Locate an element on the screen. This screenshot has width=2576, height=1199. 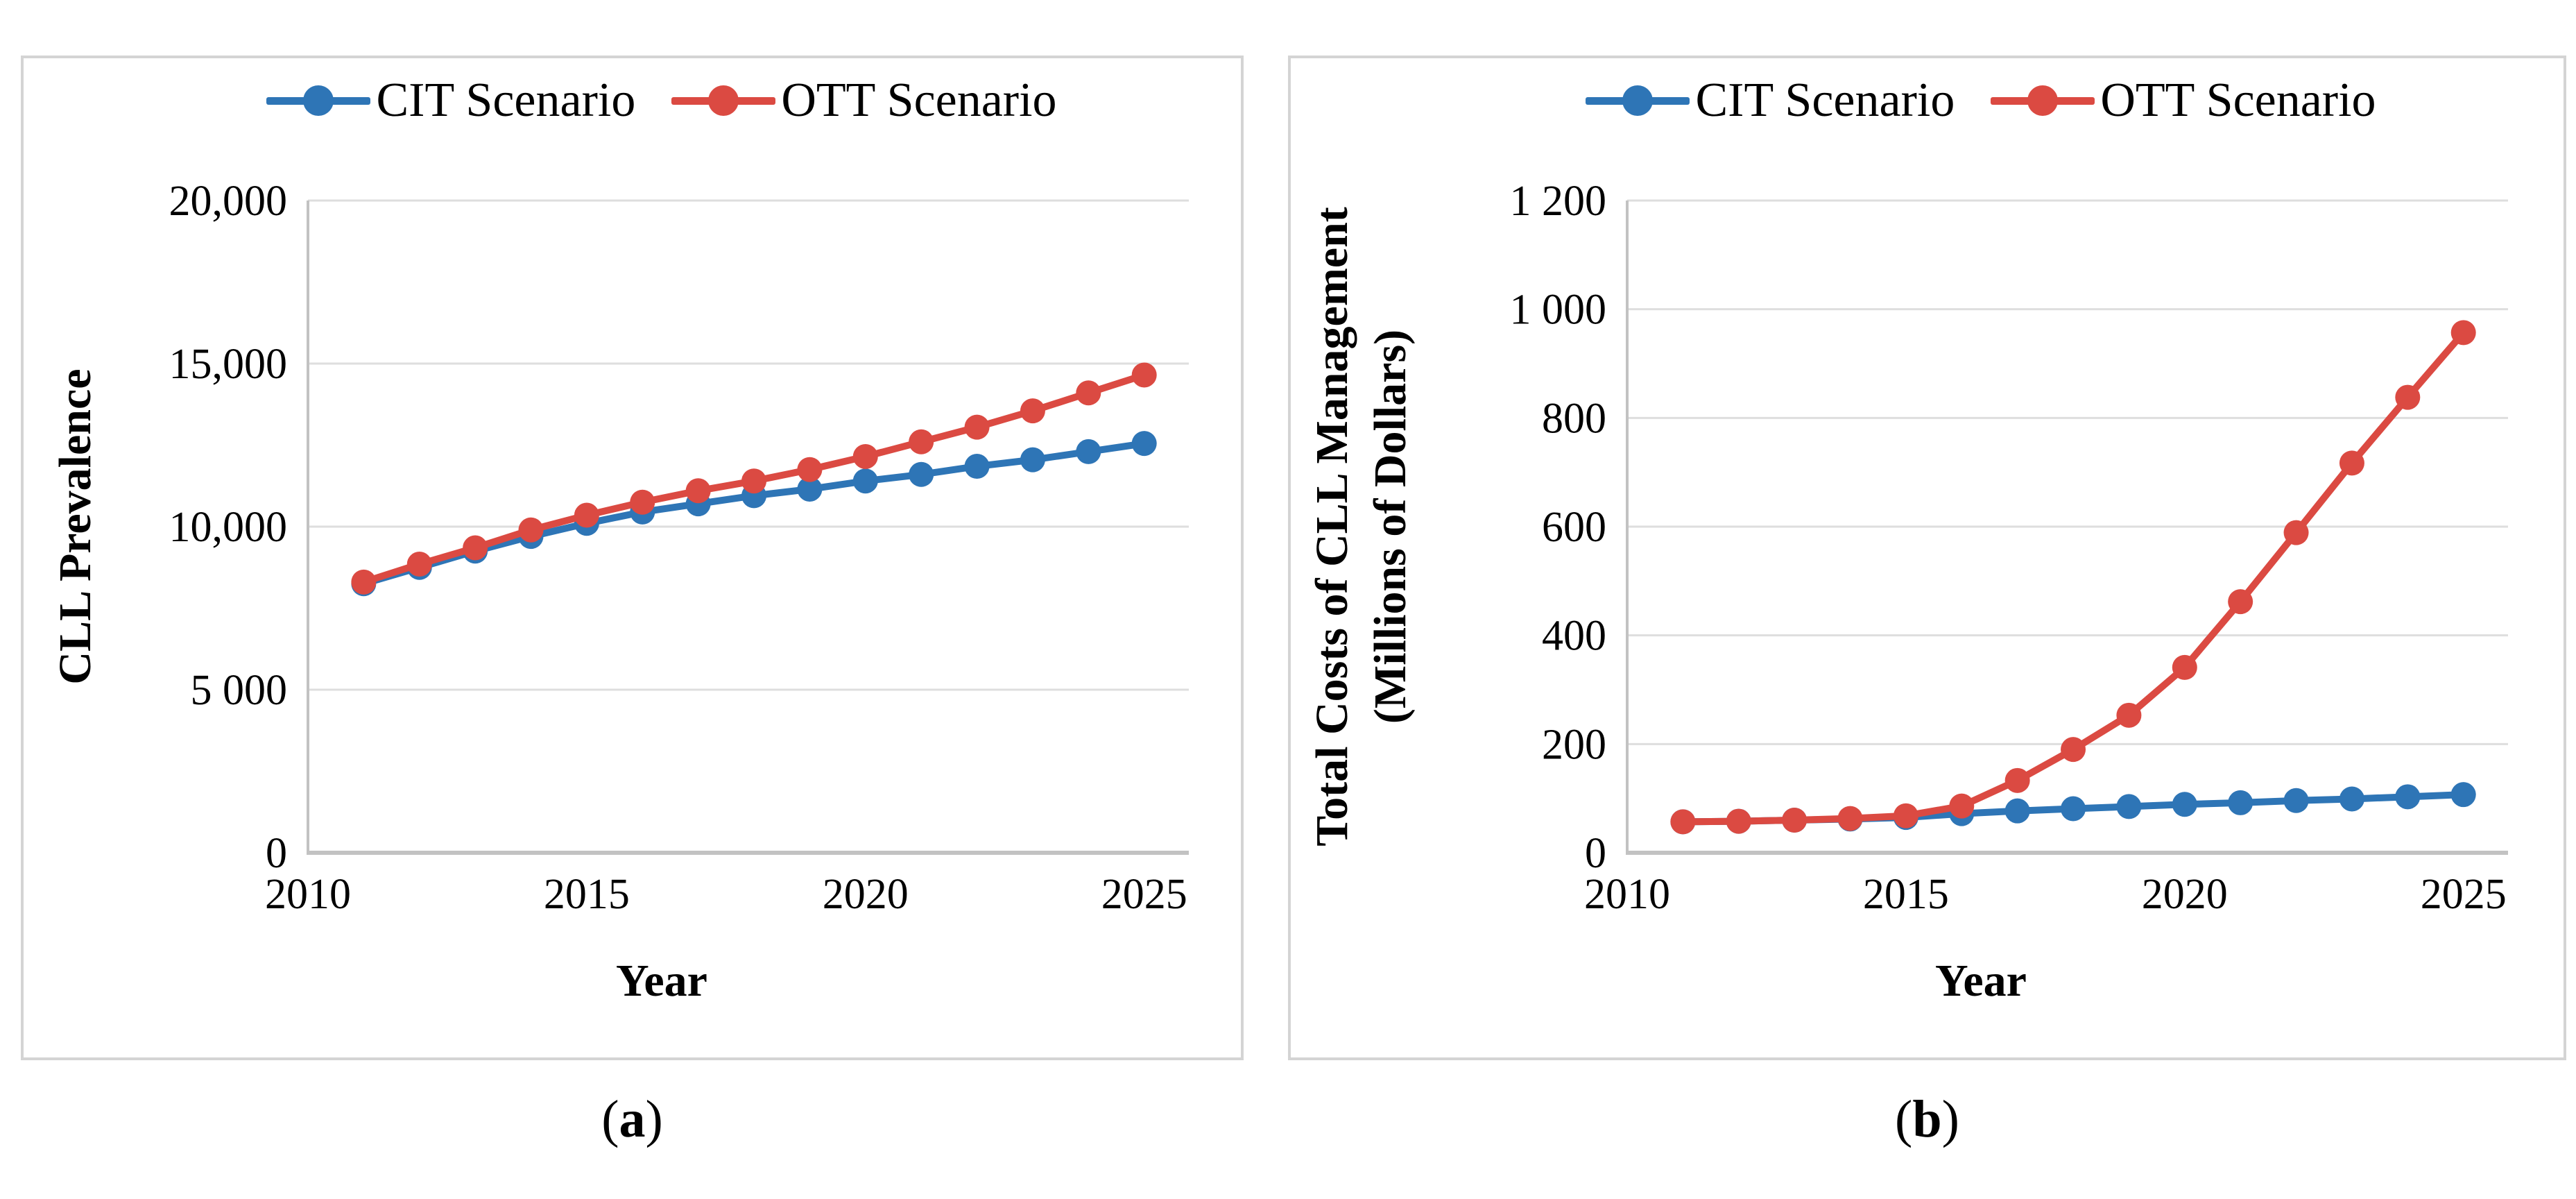
y-tick-label: 1 200 is located at coordinates (1558, 202).